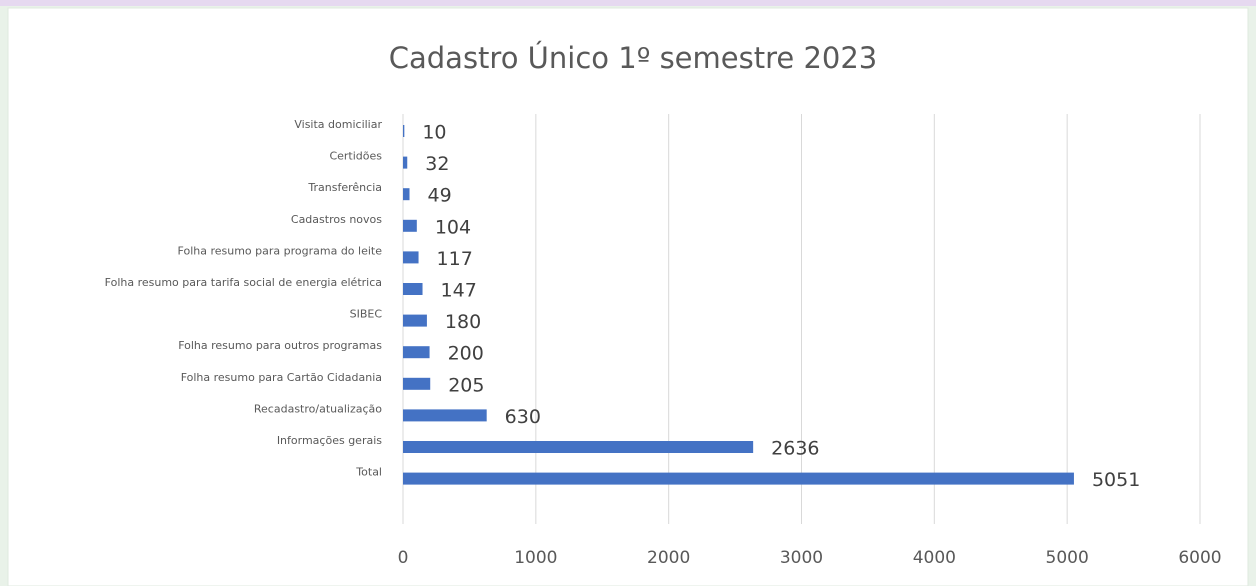 Image resolution: width=1256 pixels, height=586 pixels. I want to click on y-tick-label: SIBEC, so click(366, 314).